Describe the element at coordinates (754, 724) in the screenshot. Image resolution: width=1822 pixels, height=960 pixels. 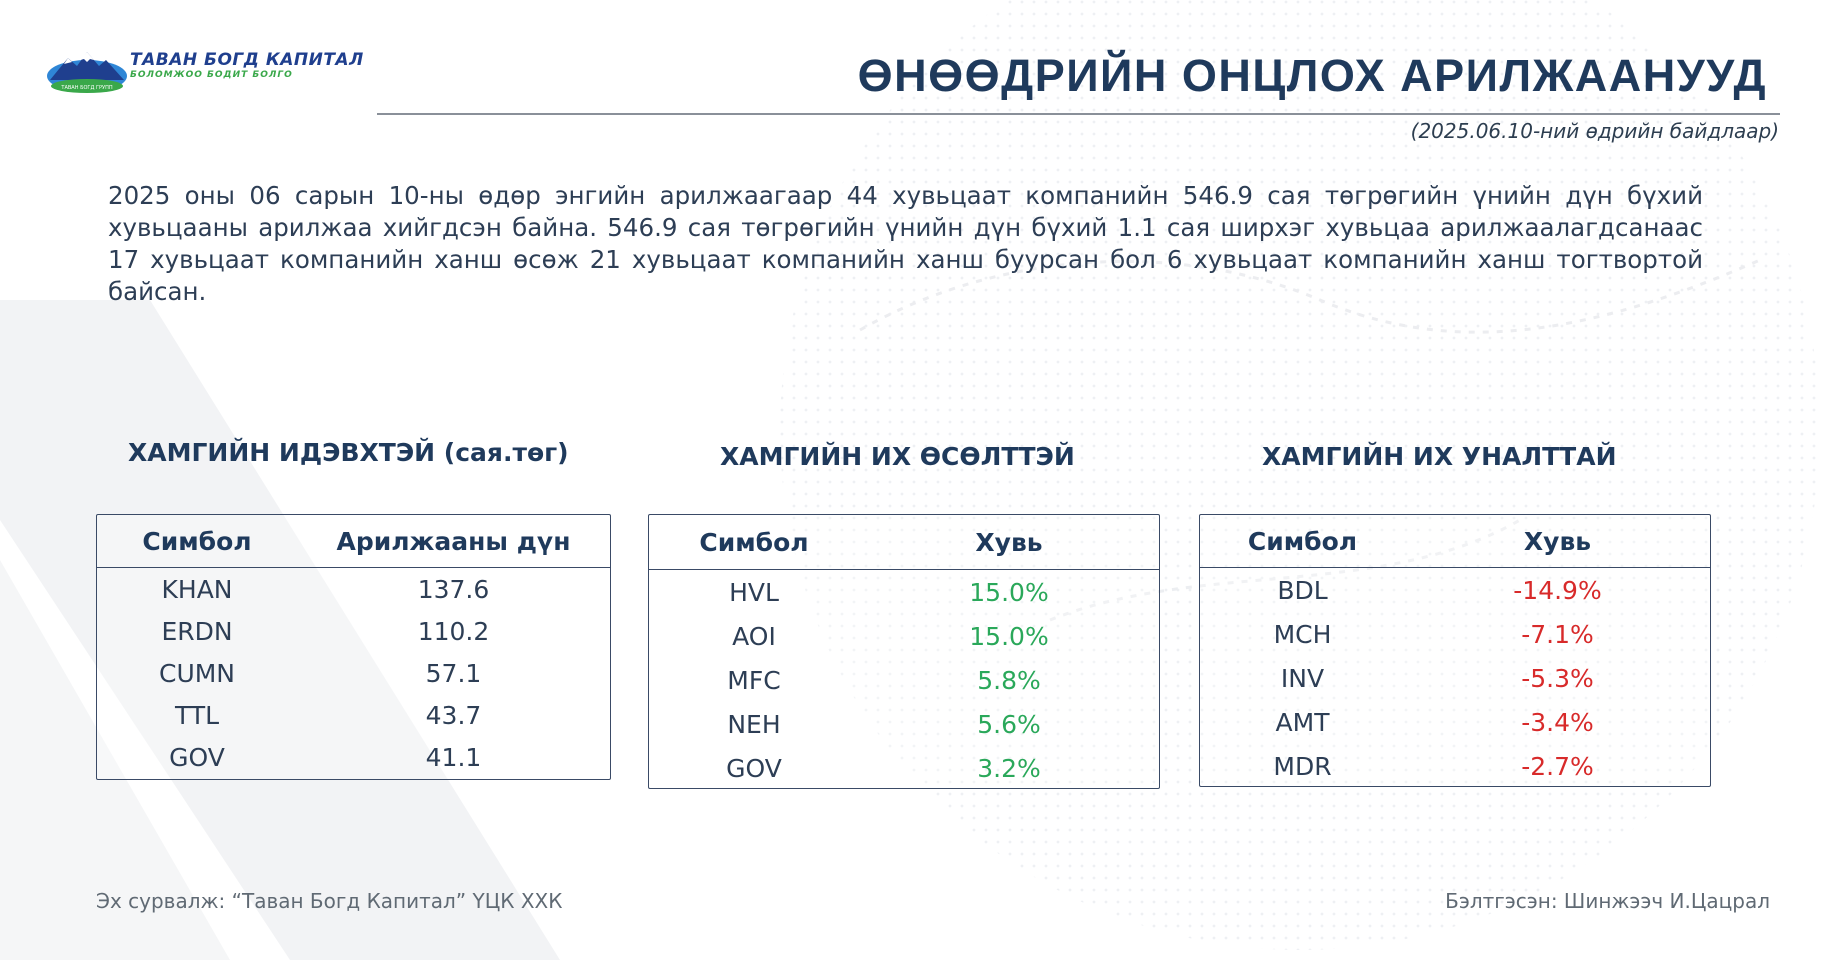
I see `symbol-cell: NEH` at that location.